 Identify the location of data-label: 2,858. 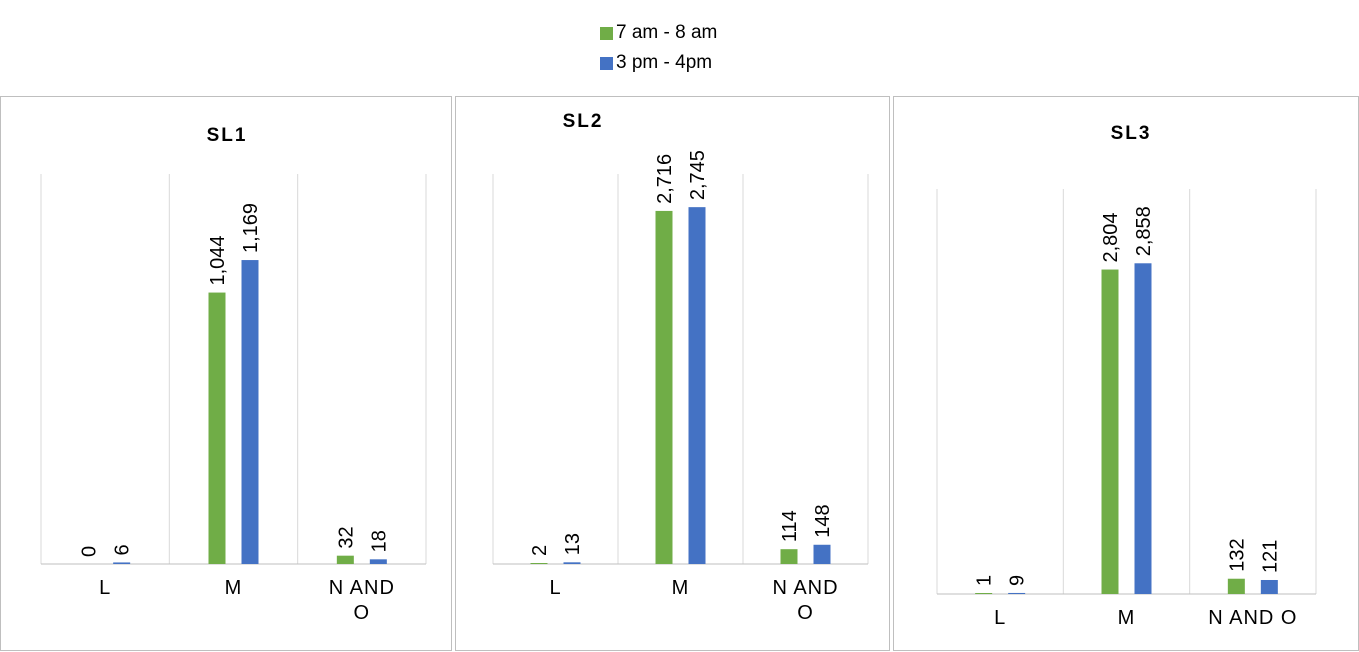
(1144, 231).